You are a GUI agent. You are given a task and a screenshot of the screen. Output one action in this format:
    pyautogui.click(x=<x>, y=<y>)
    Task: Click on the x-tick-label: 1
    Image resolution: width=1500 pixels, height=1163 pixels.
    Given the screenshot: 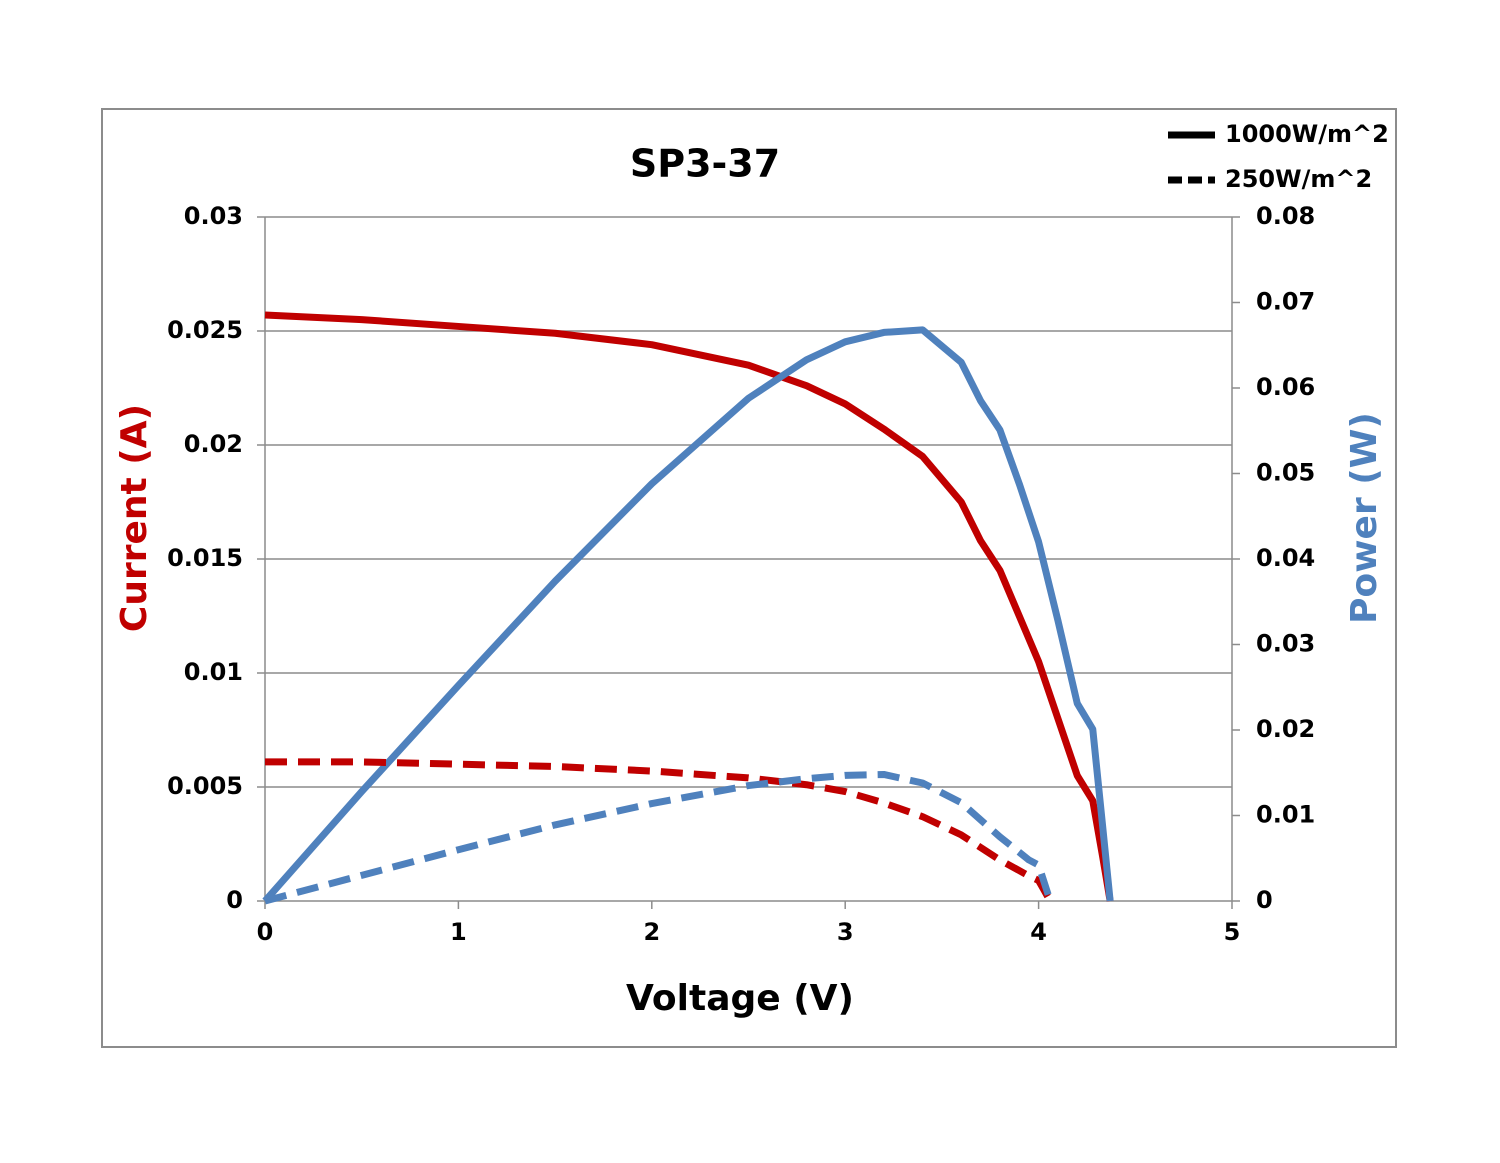 What is the action you would take?
    pyautogui.click(x=458, y=932)
    